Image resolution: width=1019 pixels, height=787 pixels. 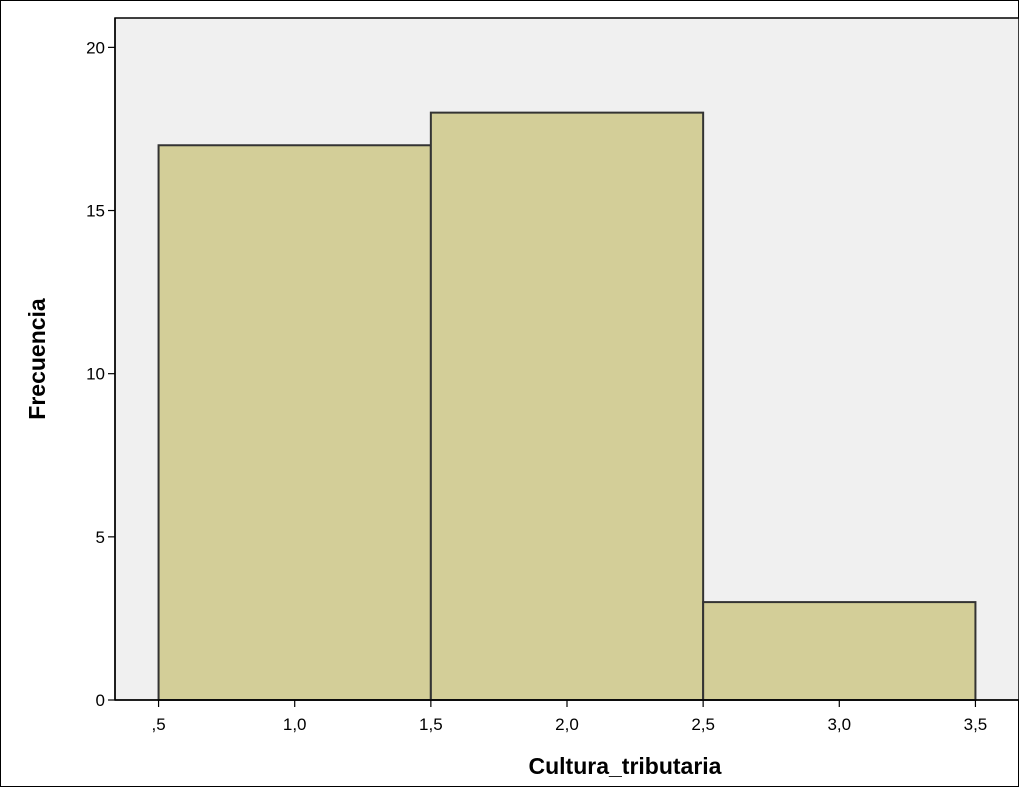 I want to click on x-axis-title: Cultura_tributaria, so click(x=625, y=766).